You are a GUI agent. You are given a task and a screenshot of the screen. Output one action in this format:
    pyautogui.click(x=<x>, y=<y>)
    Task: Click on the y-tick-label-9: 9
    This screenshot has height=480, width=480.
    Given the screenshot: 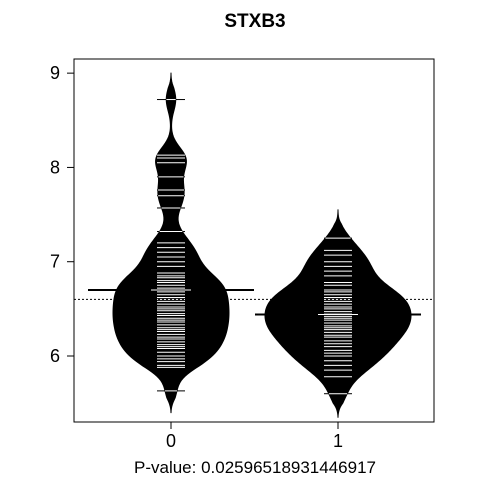 What is the action you would take?
    pyautogui.click(x=55, y=73)
    